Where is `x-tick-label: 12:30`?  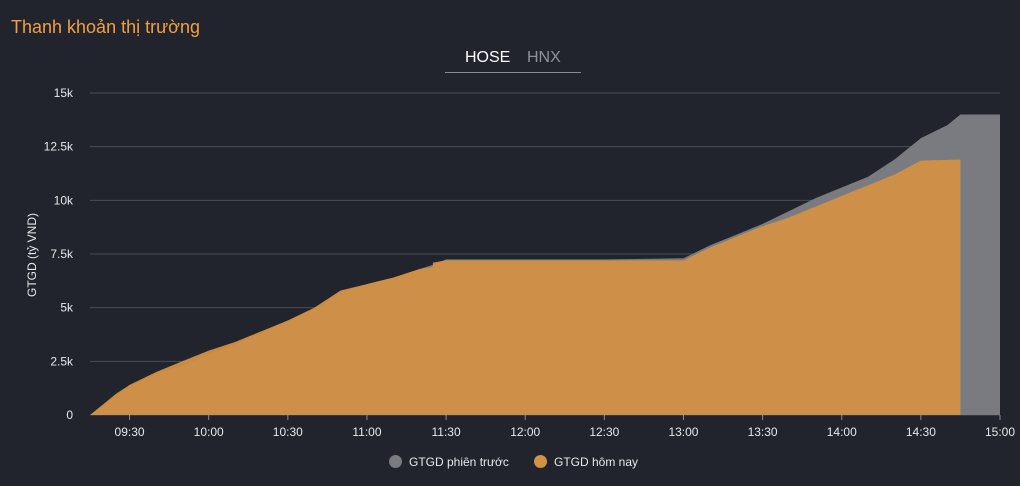 x-tick-label: 12:30 is located at coordinates (604, 432).